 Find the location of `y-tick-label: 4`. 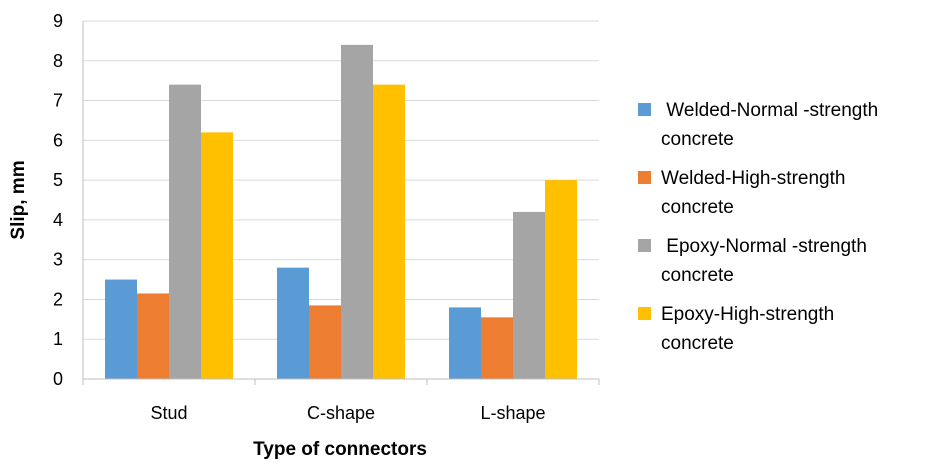

y-tick-label: 4 is located at coordinates (58, 220).